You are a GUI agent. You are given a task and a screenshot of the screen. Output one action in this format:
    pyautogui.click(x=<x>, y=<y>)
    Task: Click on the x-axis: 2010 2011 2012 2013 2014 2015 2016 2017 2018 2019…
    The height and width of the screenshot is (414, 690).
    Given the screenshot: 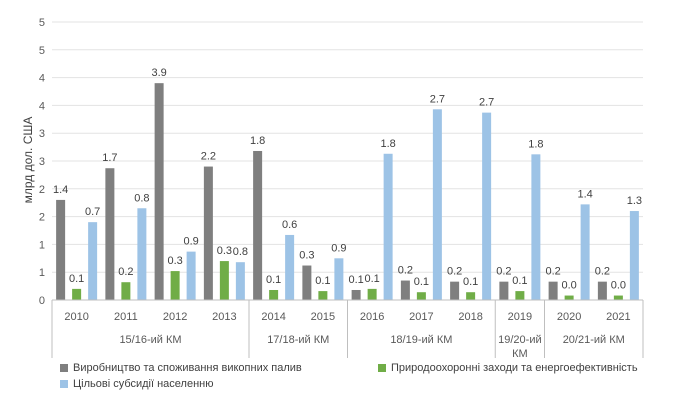 What is the action you would take?
    pyautogui.click(x=347, y=329)
    